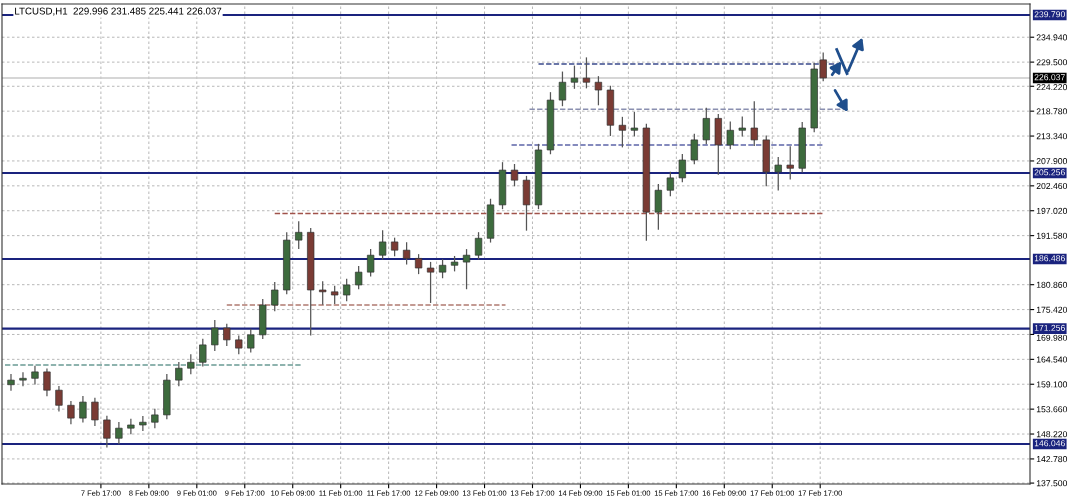  I want to click on y-tick-label: 175.420, so click(1052, 309).